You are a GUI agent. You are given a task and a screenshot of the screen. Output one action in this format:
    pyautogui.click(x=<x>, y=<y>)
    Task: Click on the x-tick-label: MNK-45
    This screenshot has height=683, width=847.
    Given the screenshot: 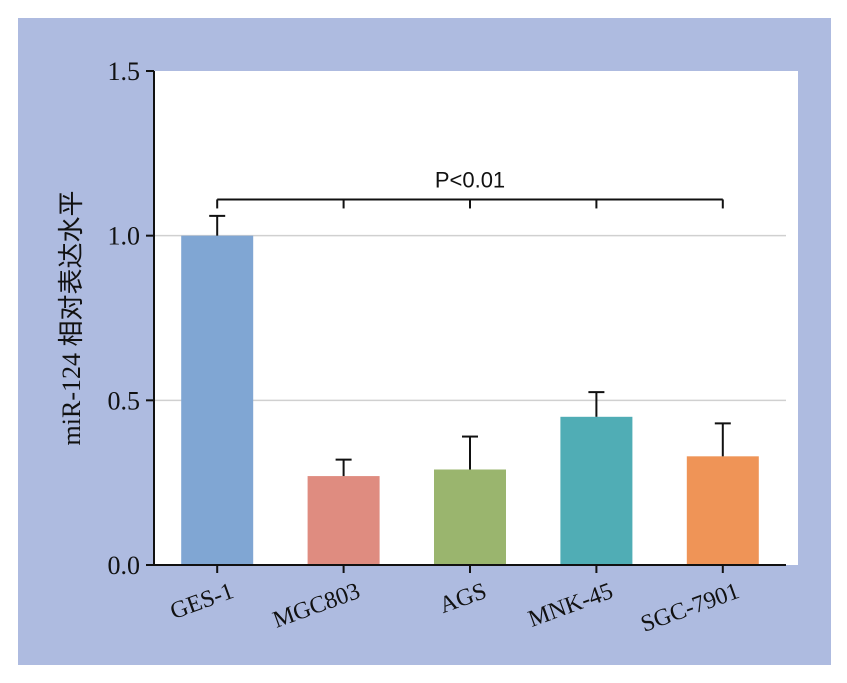 What is the action you would take?
    pyautogui.click(x=571, y=605)
    